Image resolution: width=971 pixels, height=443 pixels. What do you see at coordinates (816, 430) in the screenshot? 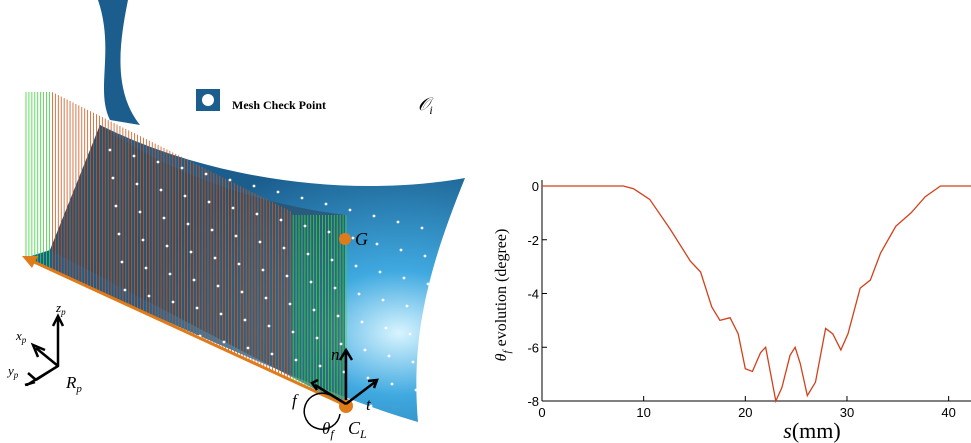
I see `text: (mm)` at bounding box center [816, 430].